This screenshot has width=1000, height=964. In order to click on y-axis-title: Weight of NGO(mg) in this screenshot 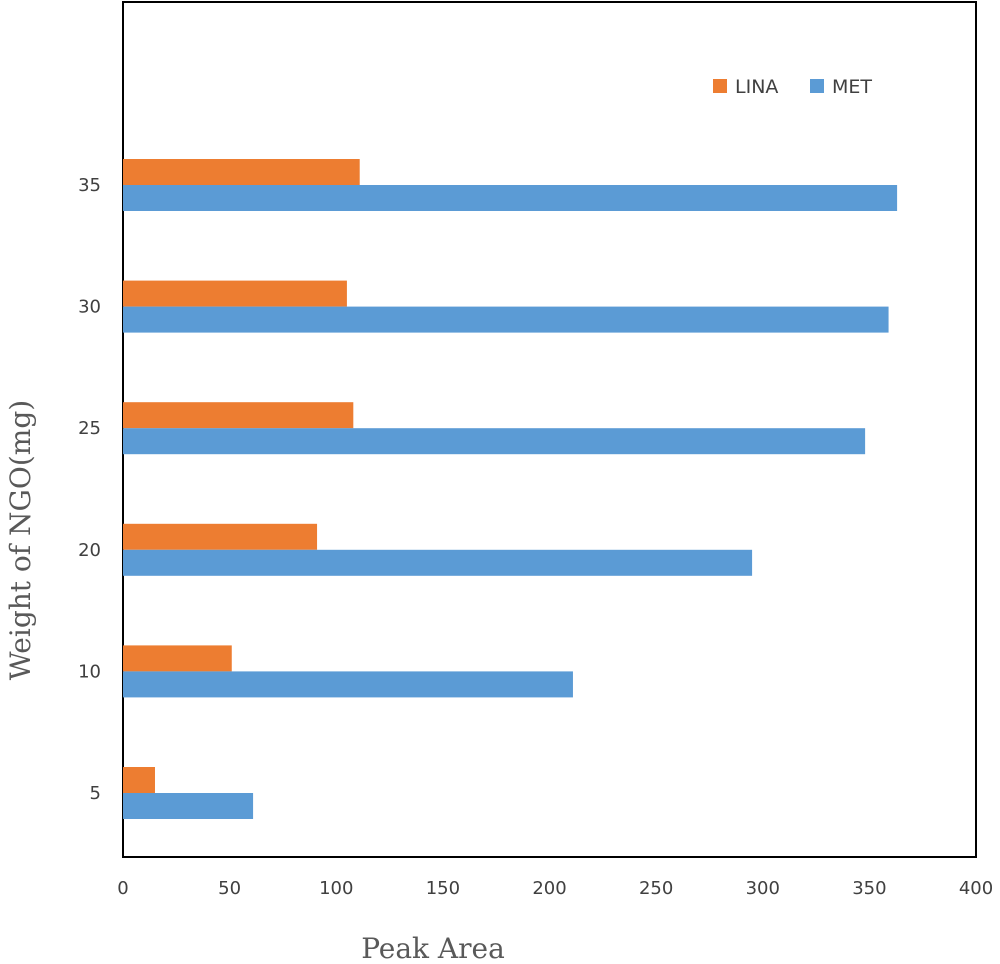, I will do `click(20, 540)`.